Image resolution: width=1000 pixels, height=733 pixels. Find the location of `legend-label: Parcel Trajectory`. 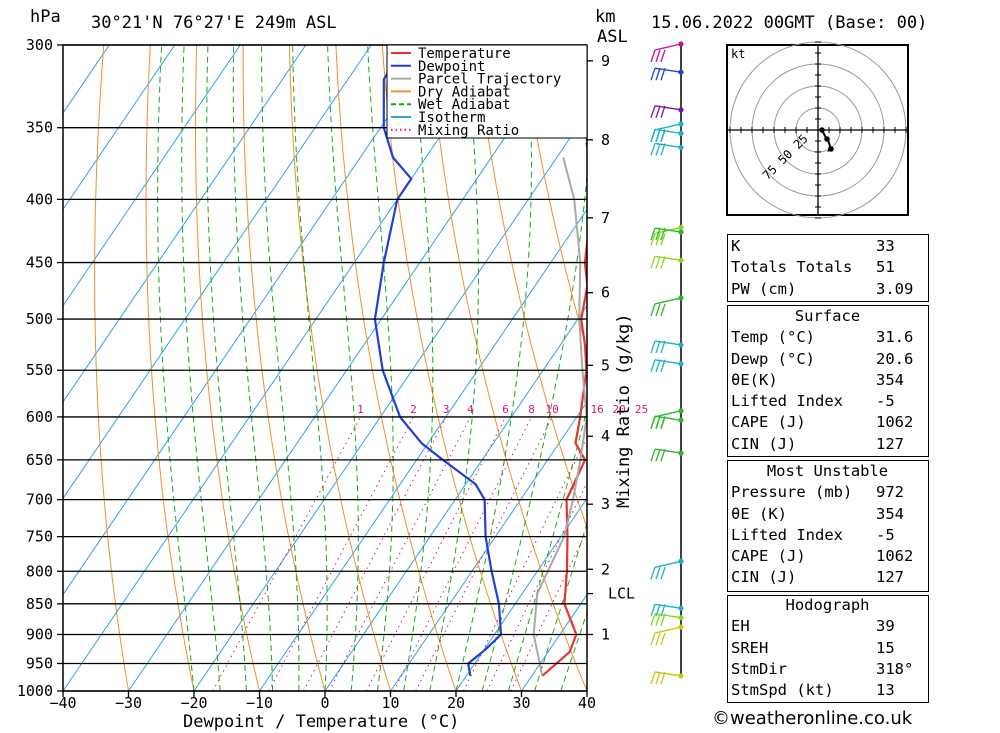

legend-label: Parcel Trajectory is located at coordinates (489, 80).